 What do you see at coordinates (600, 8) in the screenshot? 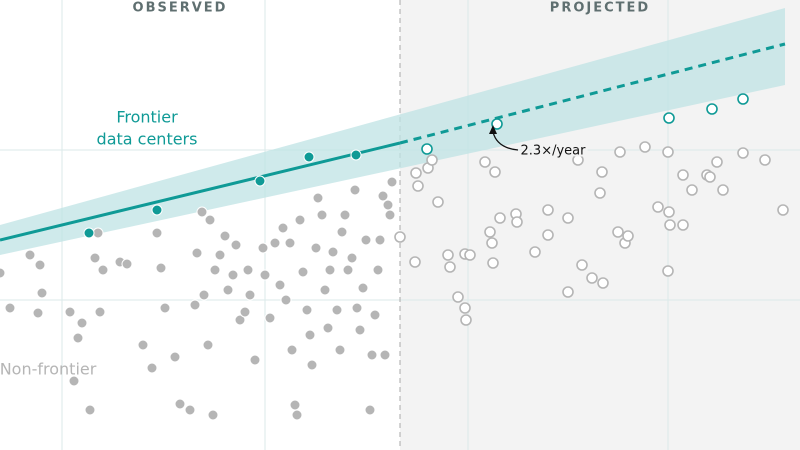
I see `section-label: PROJECTED` at bounding box center [600, 8].